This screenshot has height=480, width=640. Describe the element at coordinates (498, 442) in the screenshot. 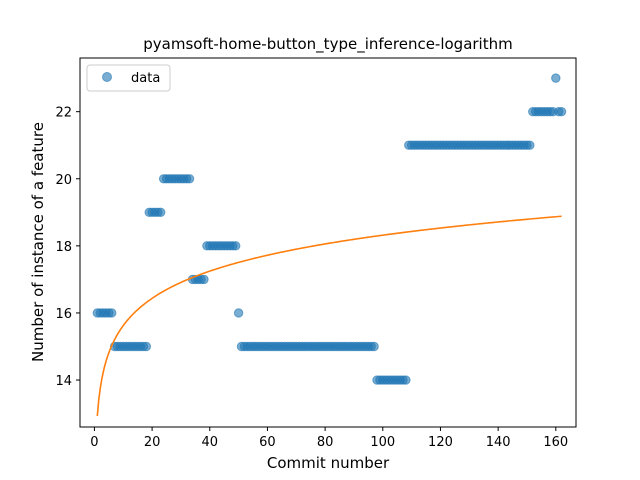

I see `x-tick-label: 140` at that location.